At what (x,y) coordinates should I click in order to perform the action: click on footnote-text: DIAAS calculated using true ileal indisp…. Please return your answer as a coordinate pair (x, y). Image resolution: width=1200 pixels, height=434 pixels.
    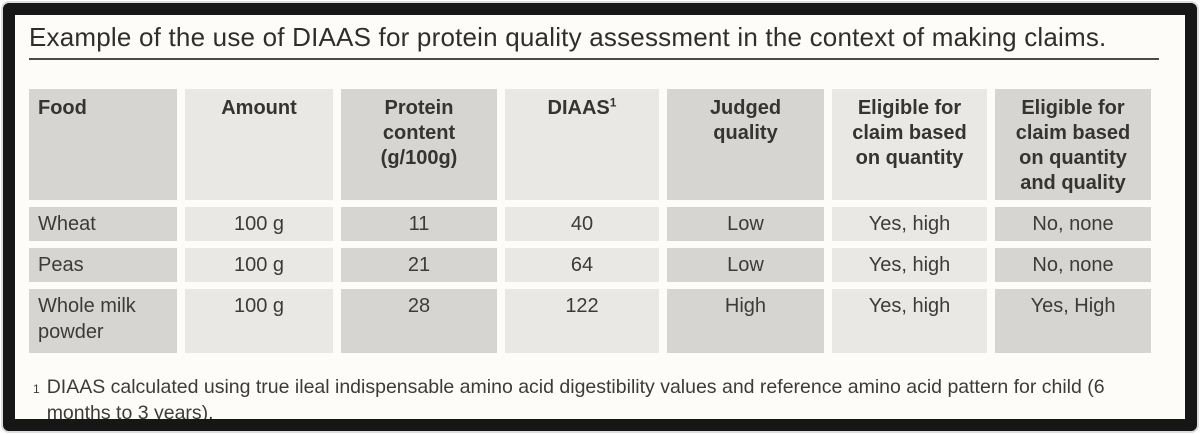
    Looking at the image, I should click on (575, 400).